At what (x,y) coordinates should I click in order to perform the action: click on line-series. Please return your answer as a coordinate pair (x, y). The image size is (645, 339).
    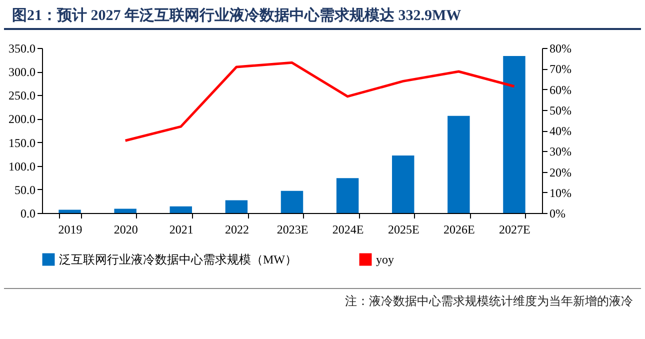
    Looking at the image, I should click on (320, 101).